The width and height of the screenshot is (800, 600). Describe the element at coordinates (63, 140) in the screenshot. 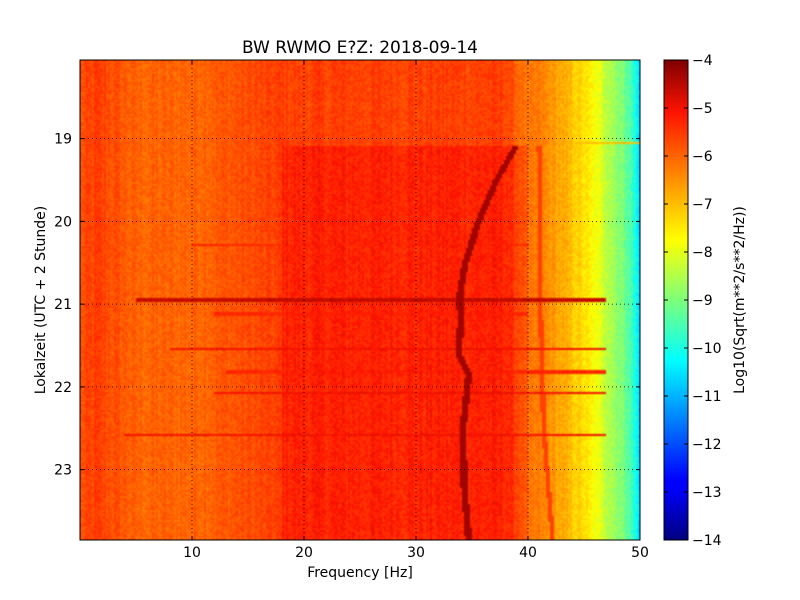

I see `y-tick-label: 19` at that location.